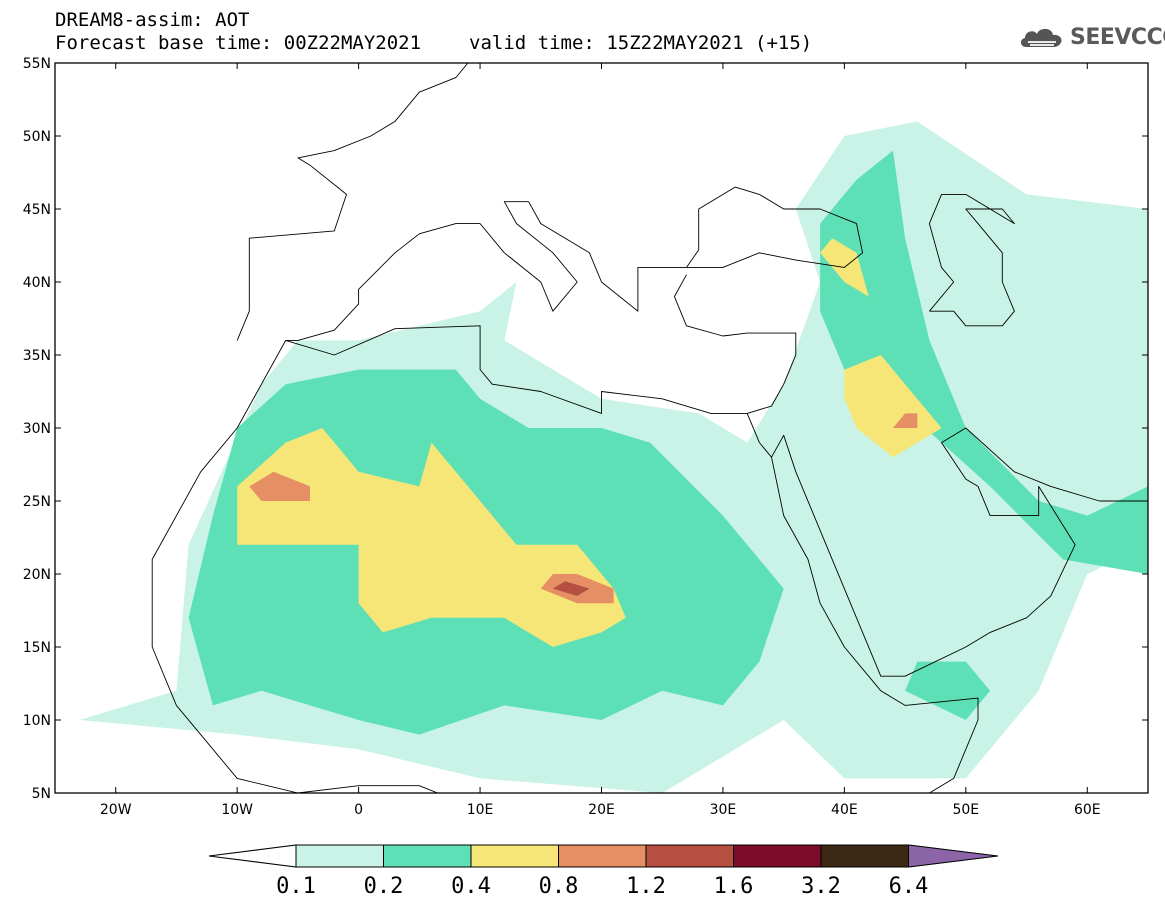 This screenshot has height=905, width=1165. Describe the element at coordinates (37, 210) in the screenshot. I see `lat-tick-label: 45N` at that location.